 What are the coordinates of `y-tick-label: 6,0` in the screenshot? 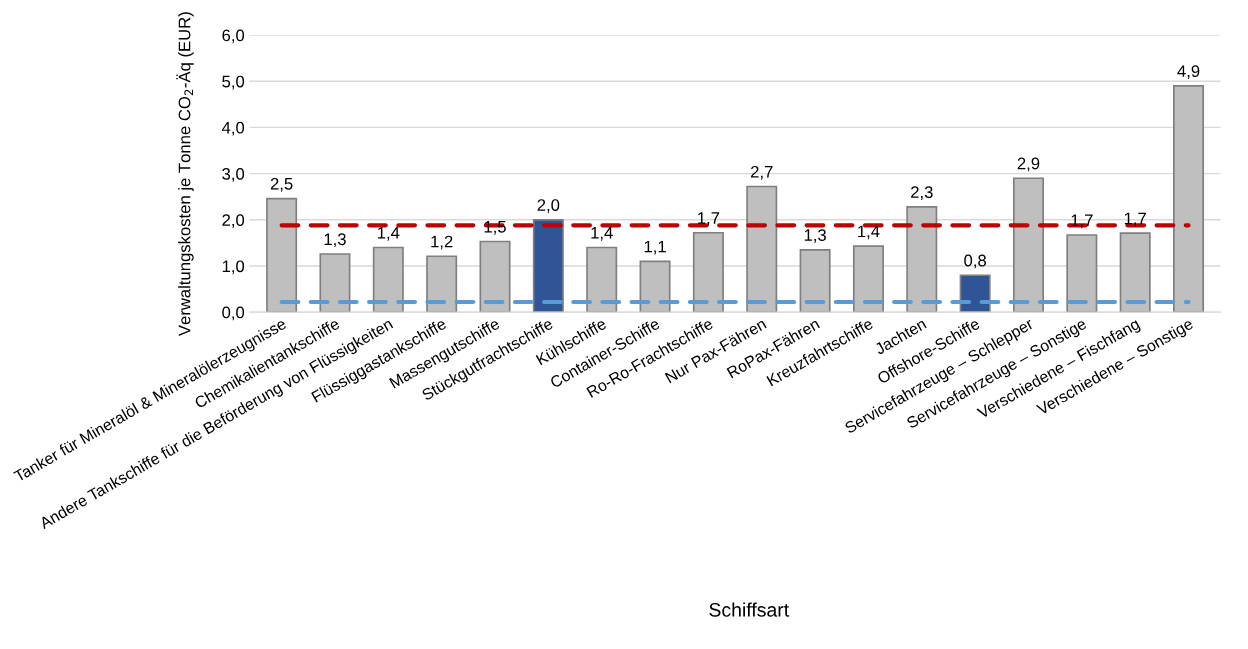 It's located at (233, 36).